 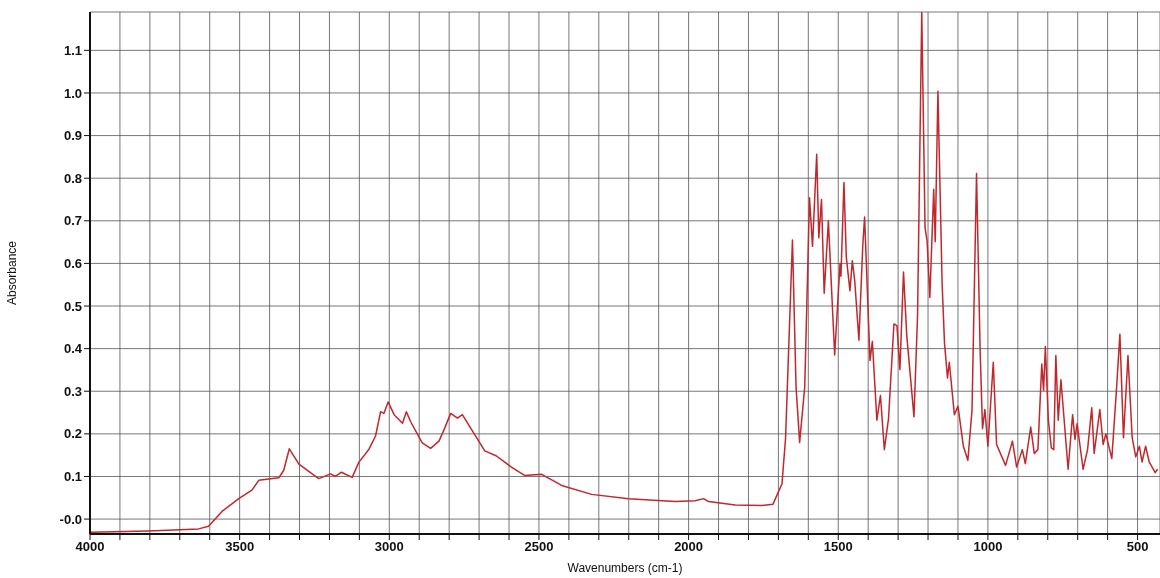 I want to click on y-tick-label: 0.7, so click(x=72, y=221).